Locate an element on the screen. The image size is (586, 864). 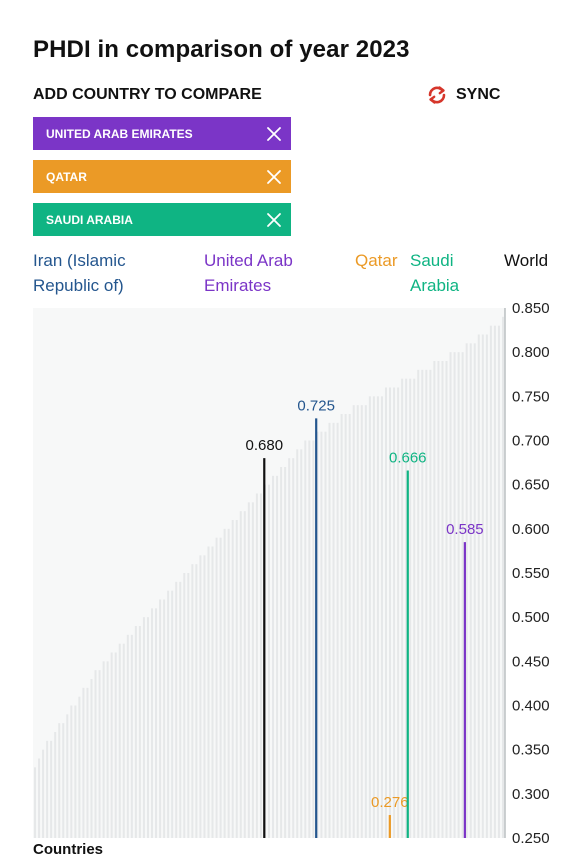
country-tag-saudi-arabia: SAUDI ARABIA is located at coordinates (162, 219).